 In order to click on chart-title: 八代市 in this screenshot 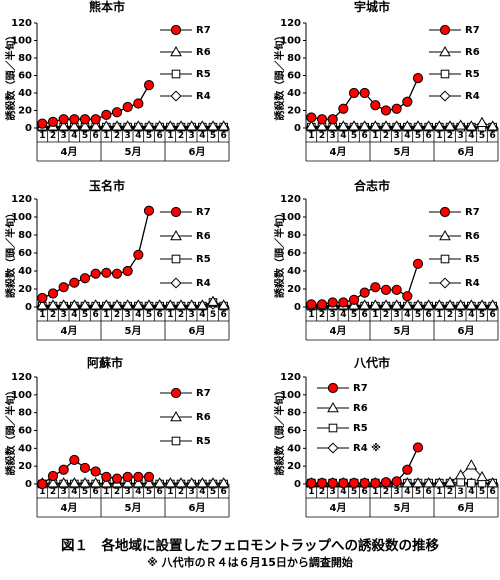, I will do `click(371, 362)`.